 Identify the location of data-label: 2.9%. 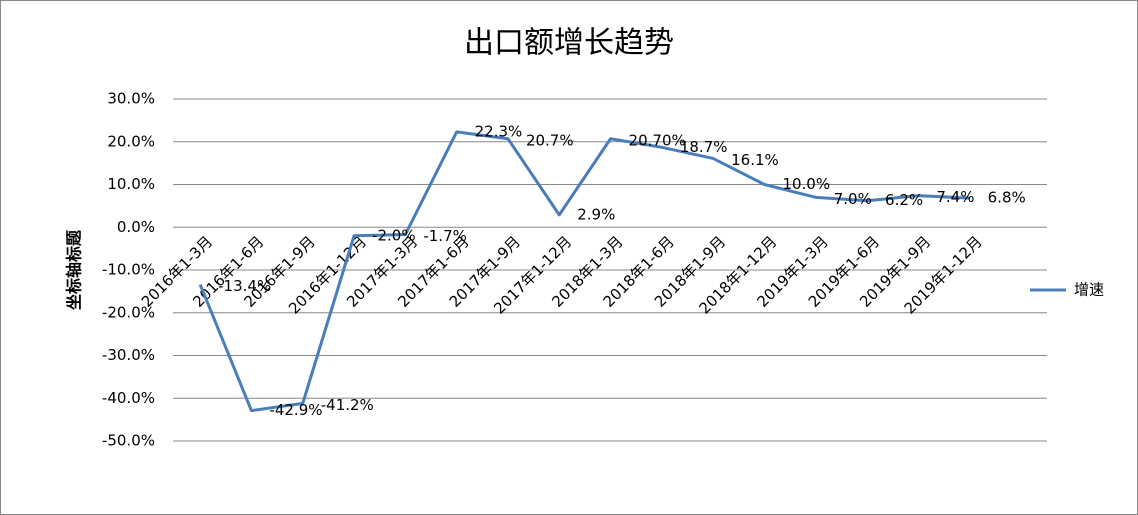
(596, 214).